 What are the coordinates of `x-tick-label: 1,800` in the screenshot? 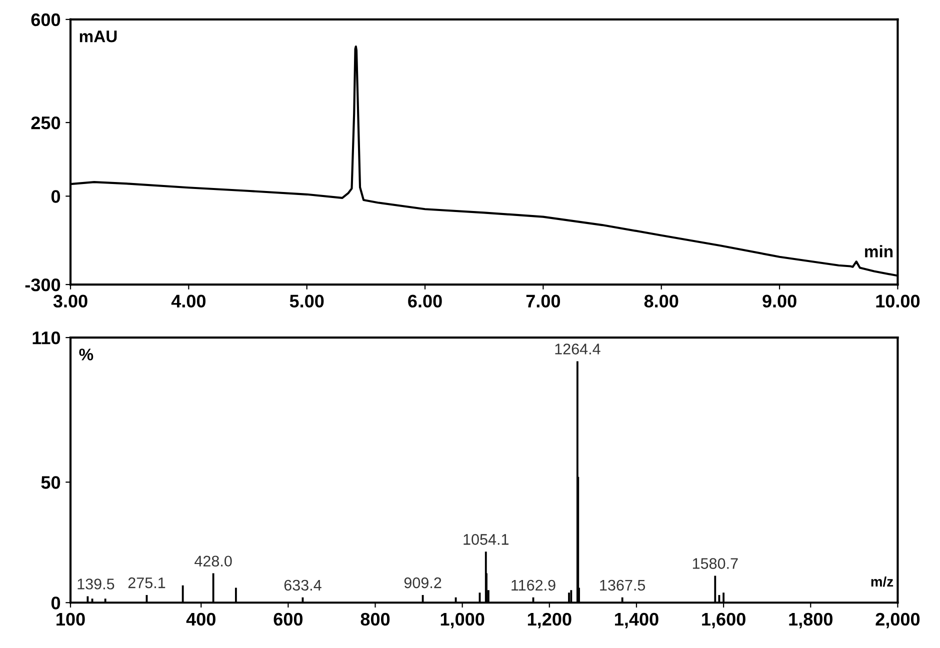 It's located at (810, 620).